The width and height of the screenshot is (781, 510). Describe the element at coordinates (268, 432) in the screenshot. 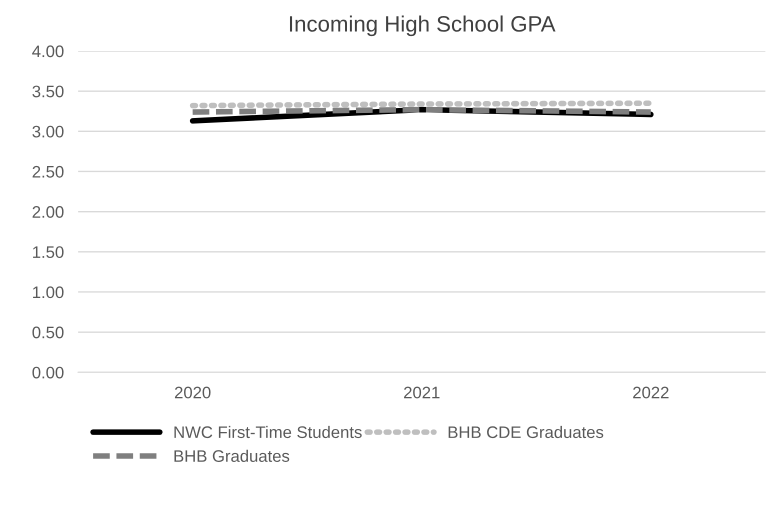

I see `legend-label: NWC First-Time Students` at that location.